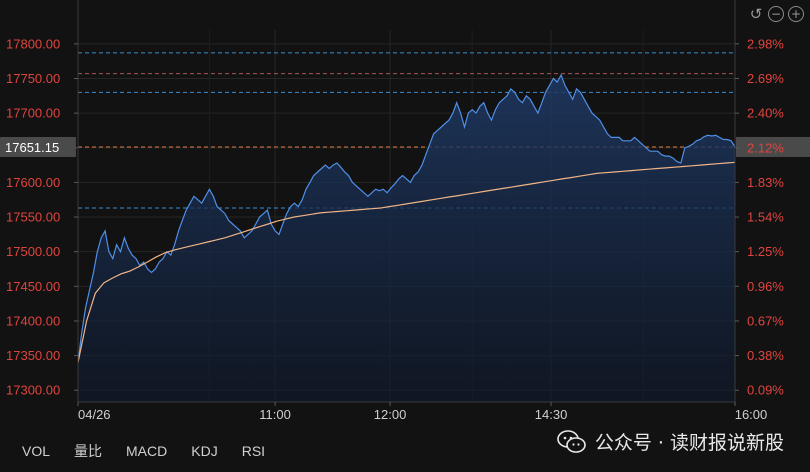 Image resolution: width=810 pixels, height=472 pixels. Describe the element at coordinates (94, 414) in the screenshot. I see `x-tick: 04/26` at that location.